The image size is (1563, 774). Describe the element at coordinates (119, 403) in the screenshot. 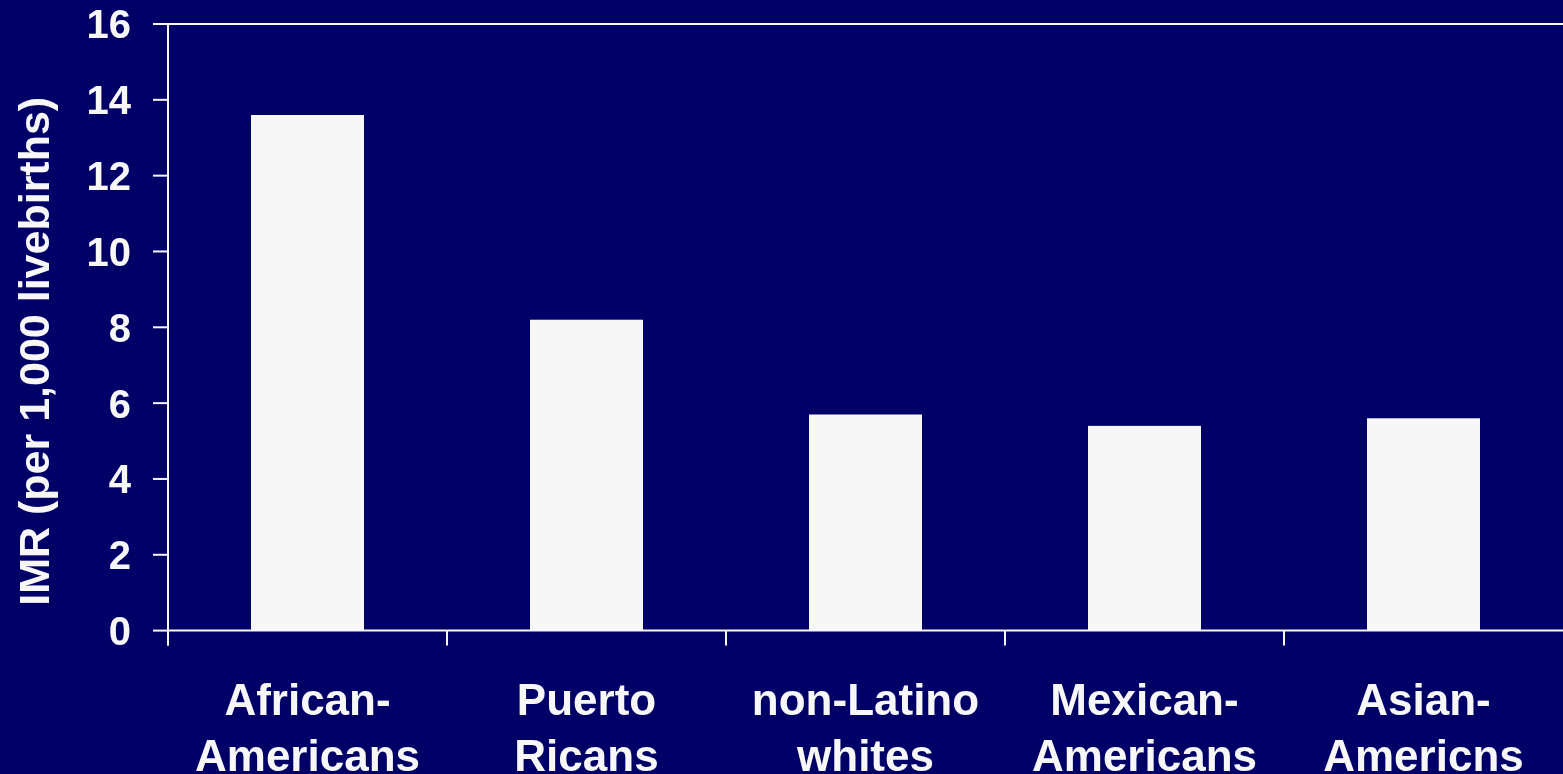

I see `y-tick-label: 6` at that location.